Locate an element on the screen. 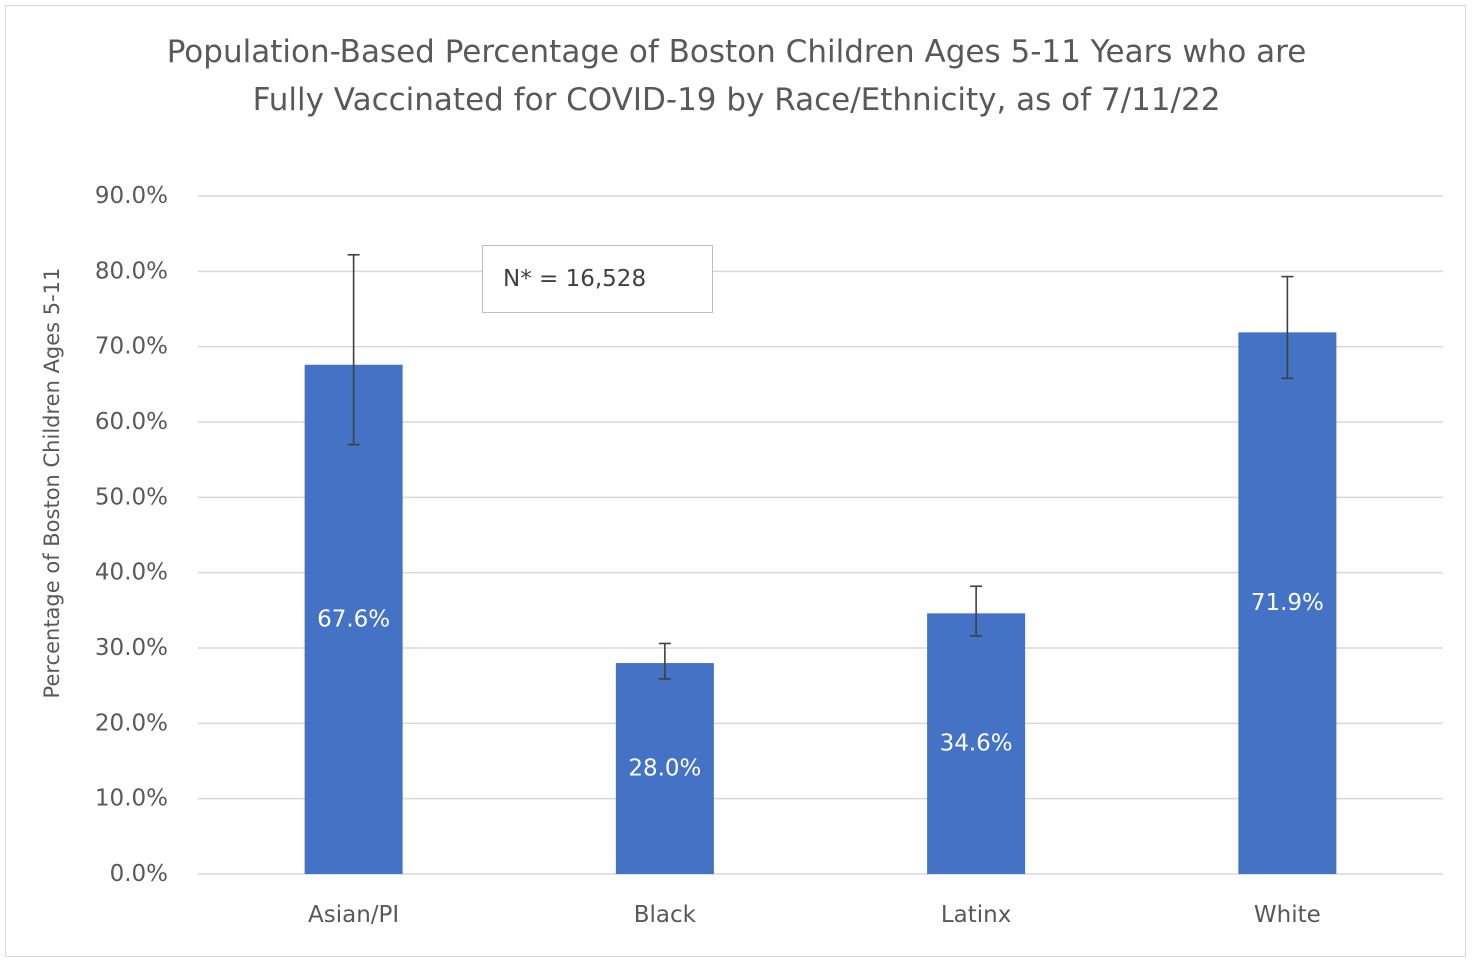 The height and width of the screenshot is (964, 1473). data-label: 71.9% is located at coordinates (1287, 603).